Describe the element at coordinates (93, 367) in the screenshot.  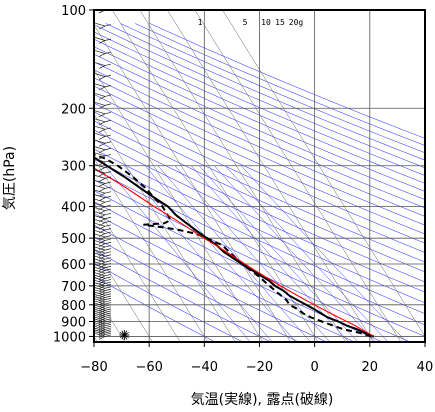
I see `x-tick-label: −80` at that location.